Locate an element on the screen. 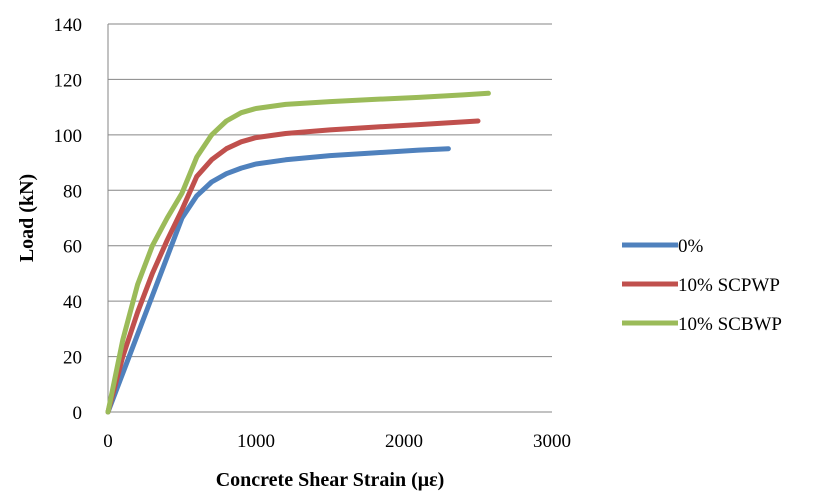  x-tick-label: 1000 is located at coordinates (256, 441).